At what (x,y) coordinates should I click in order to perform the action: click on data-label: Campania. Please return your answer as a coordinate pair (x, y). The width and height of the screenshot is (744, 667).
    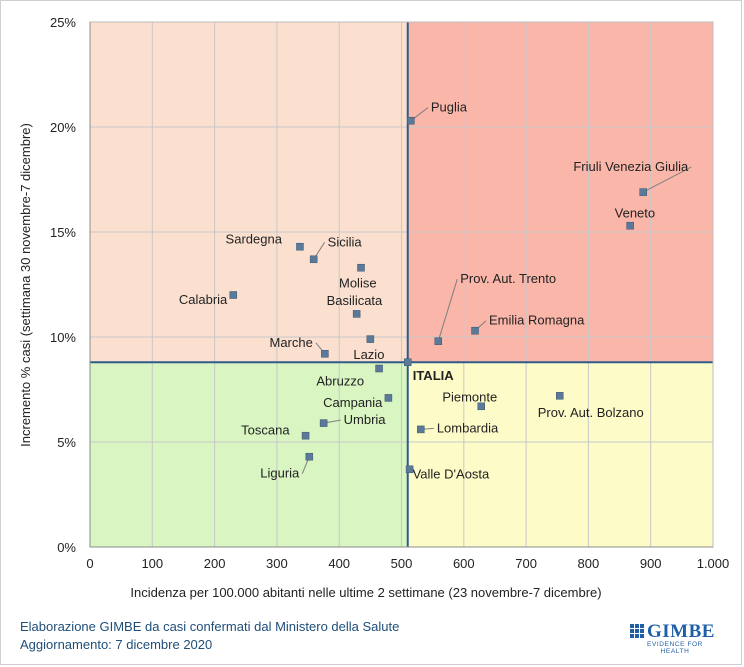
    Looking at the image, I should click on (353, 402).